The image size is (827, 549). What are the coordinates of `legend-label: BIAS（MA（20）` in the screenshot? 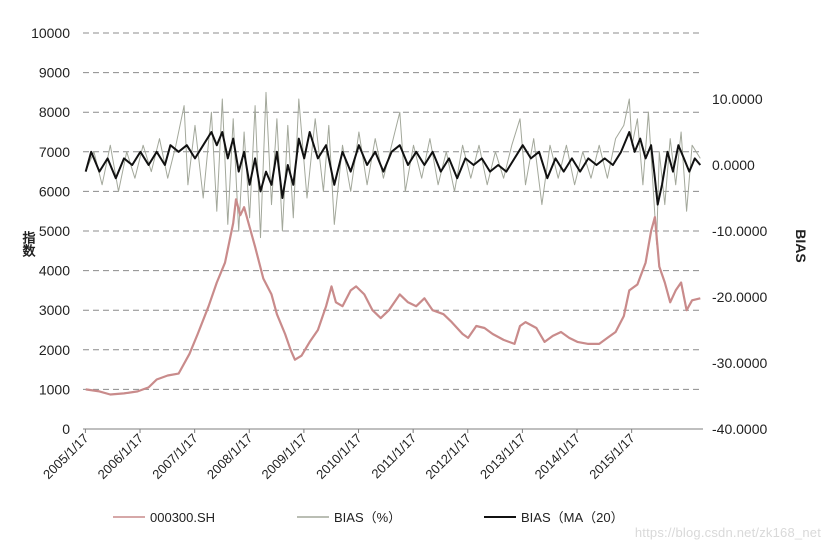 It's located at (572, 517).